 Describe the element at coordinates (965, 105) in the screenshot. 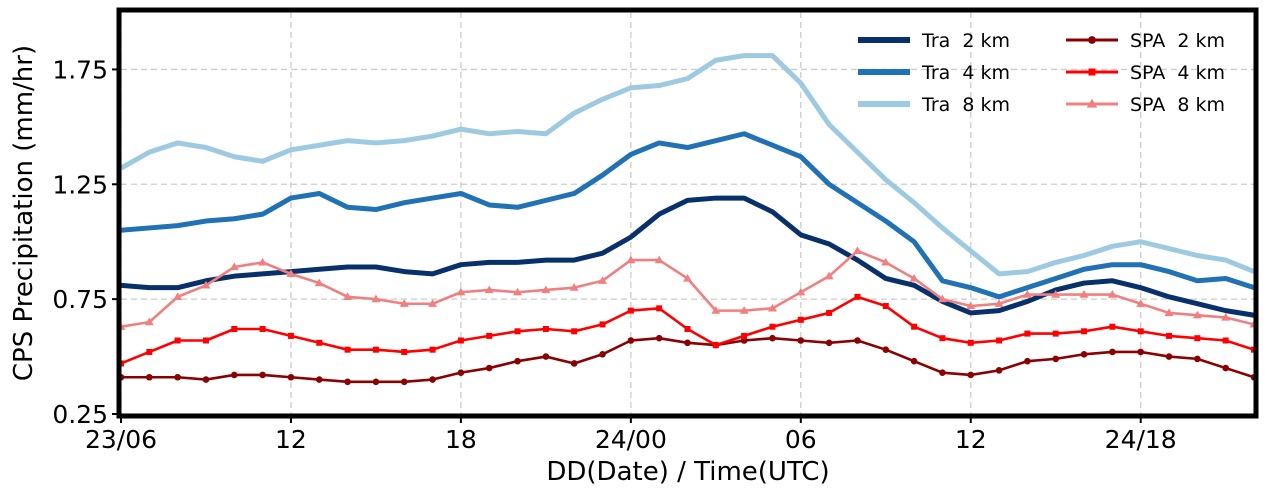

I see `legend-label: Tra 8 km` at that location.